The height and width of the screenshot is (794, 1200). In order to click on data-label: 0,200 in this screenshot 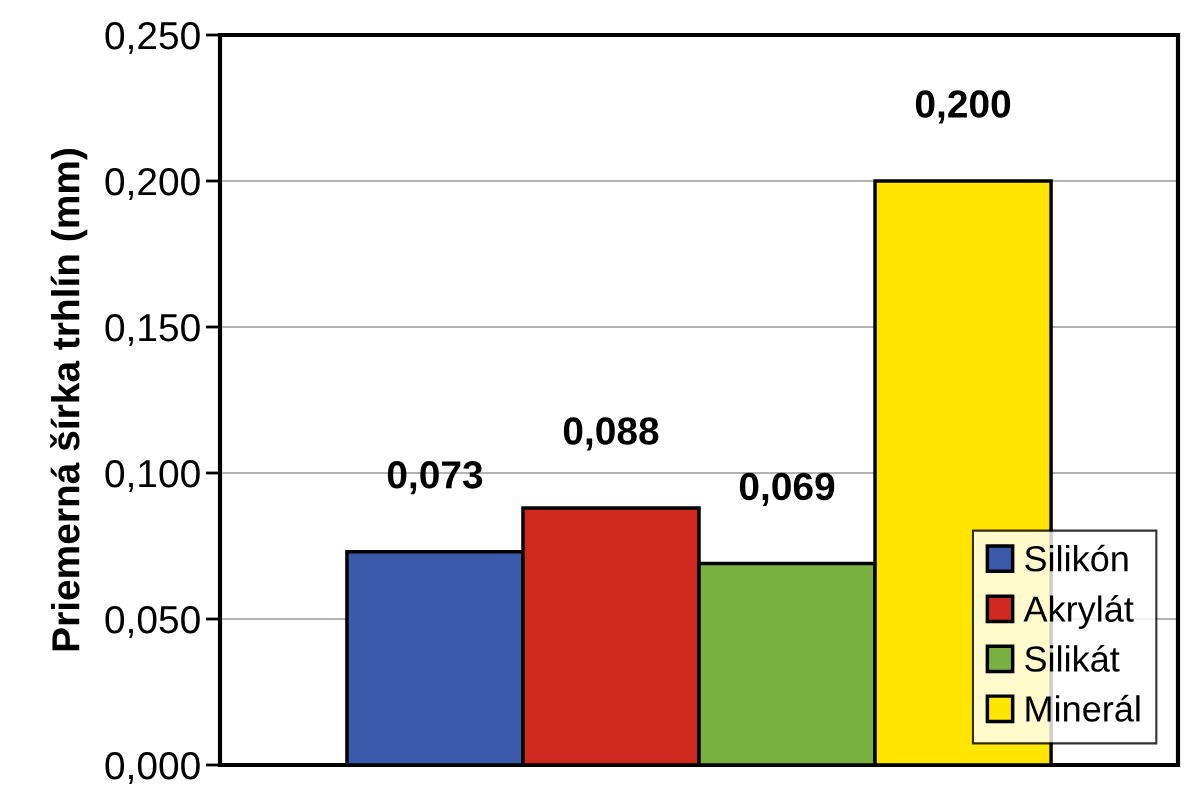, I will do `click(963, 107)`.